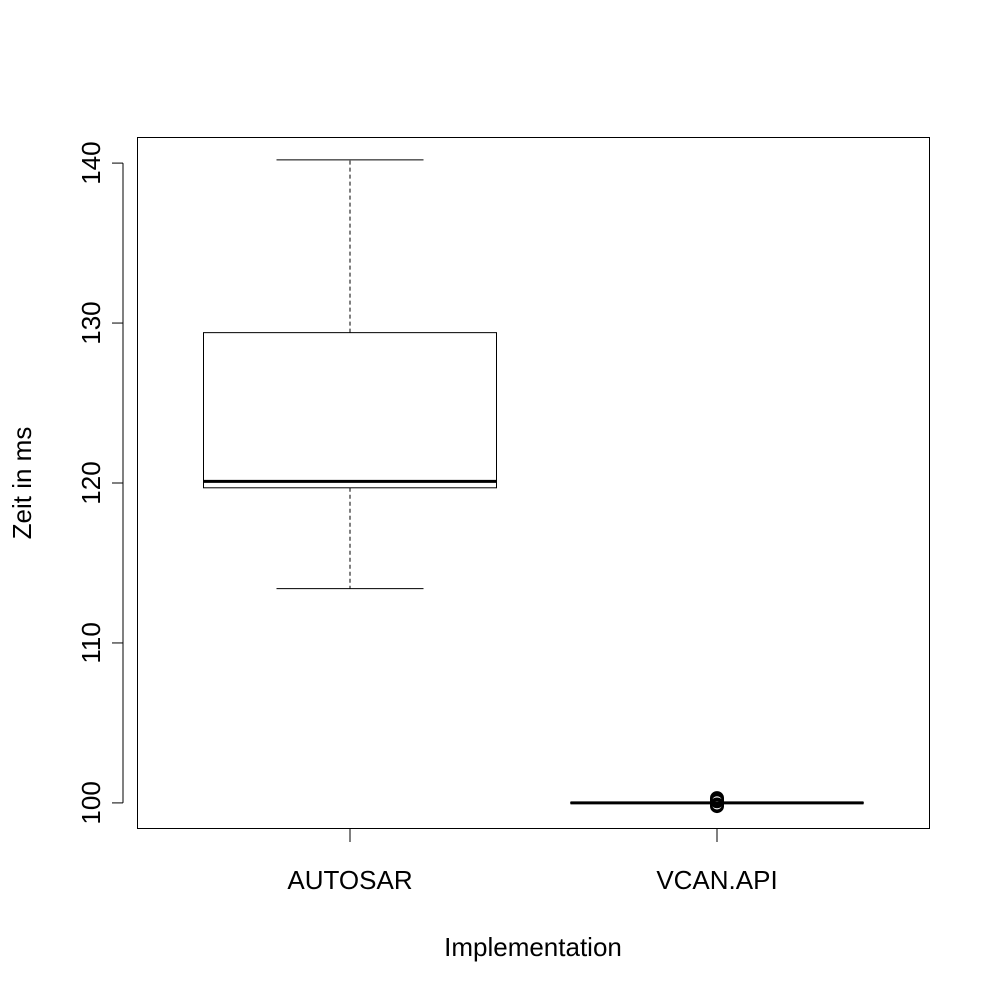 This screenshot has height=1000, width=1000. I want to click on box-iqr, so click(350, 410).